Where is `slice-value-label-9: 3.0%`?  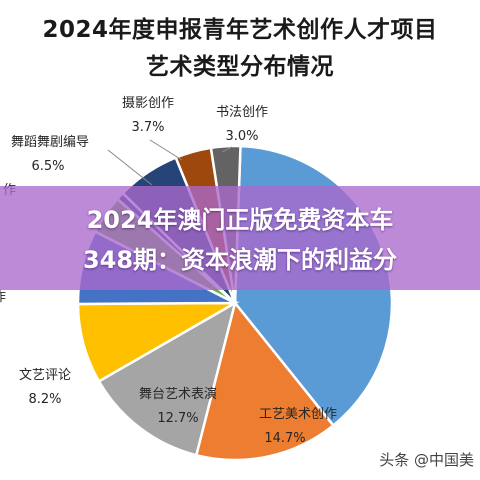
slice-value-label-9: 3.0% is located at coordinates (241, 136).